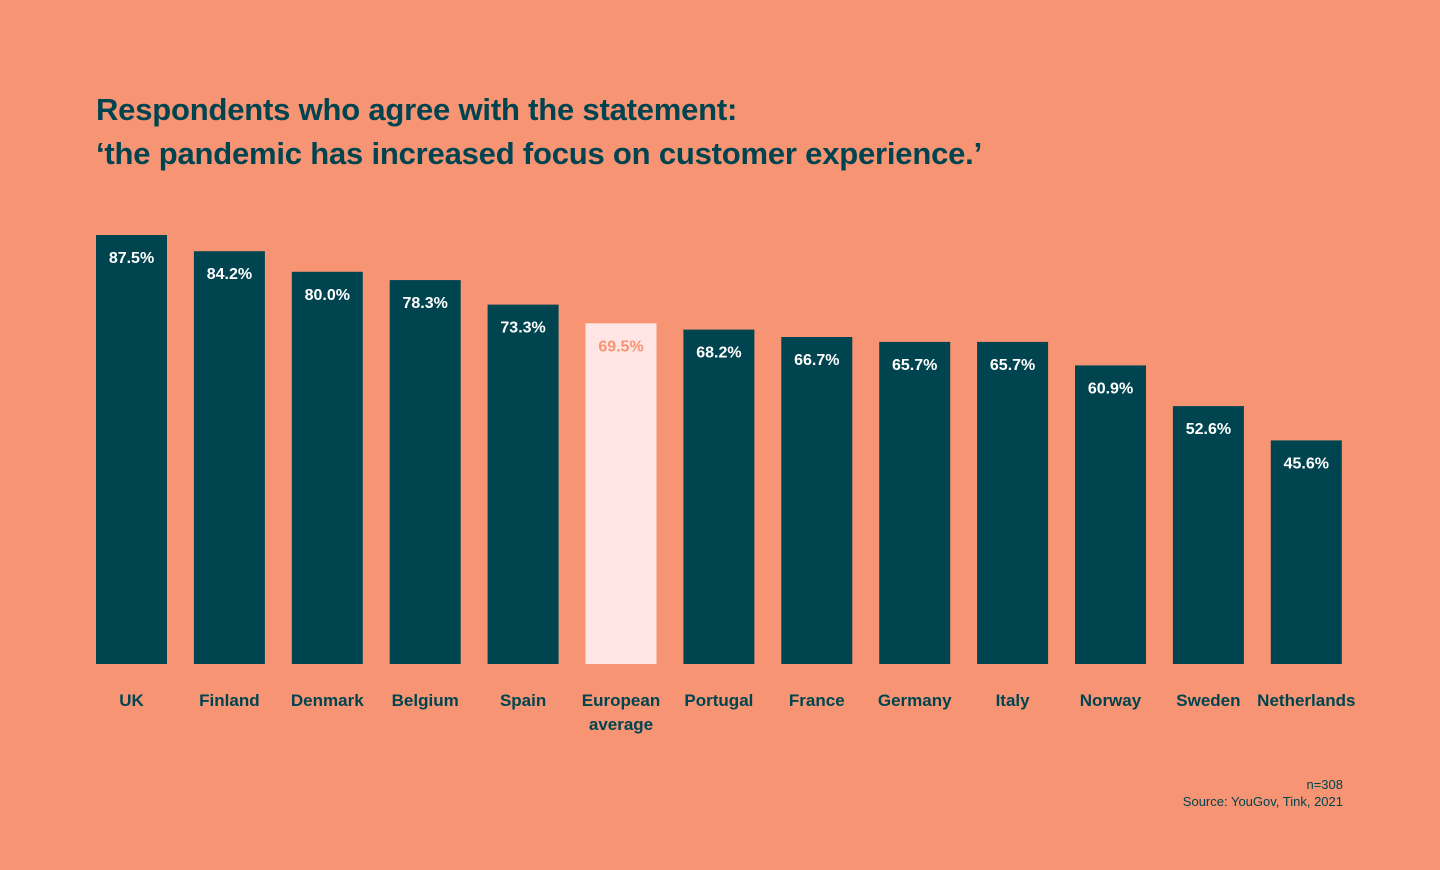 This screenshot has width=1440, height=870. What do you see at coordinates (1208, 429) in the screenshot?
I see `bar-value-label: 52.6%` at bounding box center [1208, 429].